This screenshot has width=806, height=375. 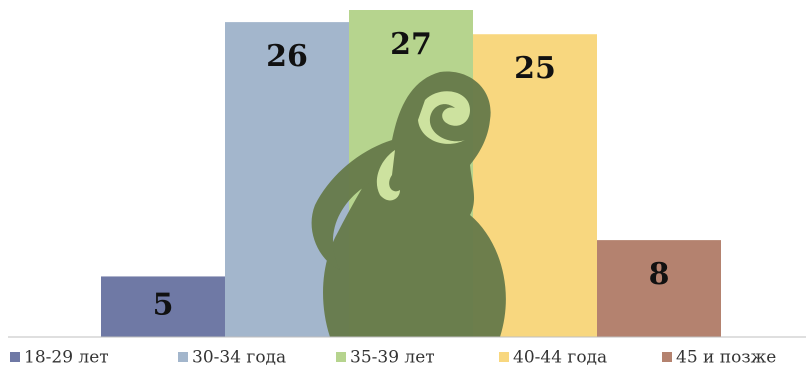 What do you see at coordinates (535, 68) in the screenshot?
I see `data-label: 25` at bounding box center [535, 68].